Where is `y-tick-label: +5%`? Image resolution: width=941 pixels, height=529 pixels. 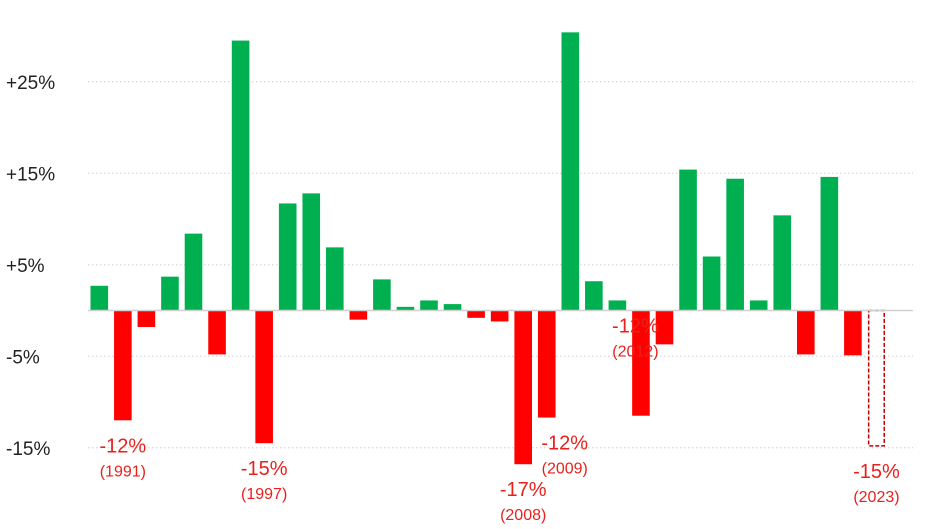 y-tick-label: +5% is located at coordinates (25, 266).